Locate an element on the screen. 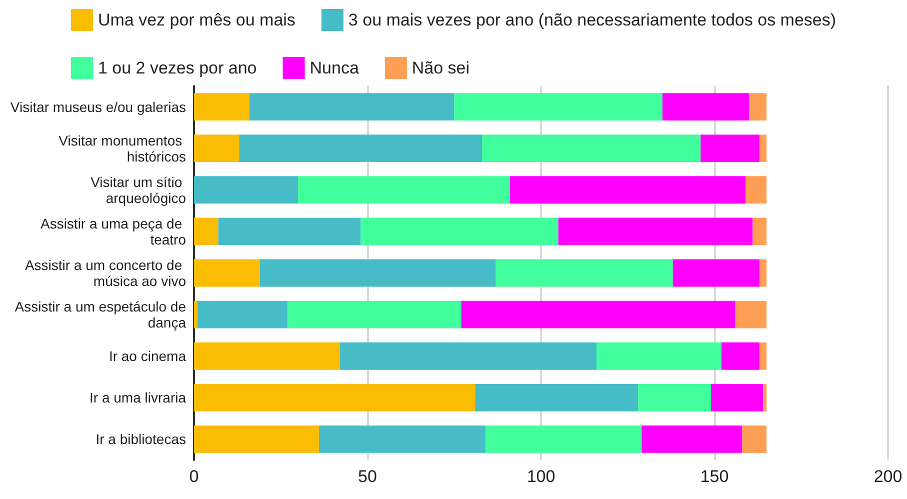 The image size is (907, 499). legend-label: Uma vez por mês ou mais is located at coordinates (197, 20).